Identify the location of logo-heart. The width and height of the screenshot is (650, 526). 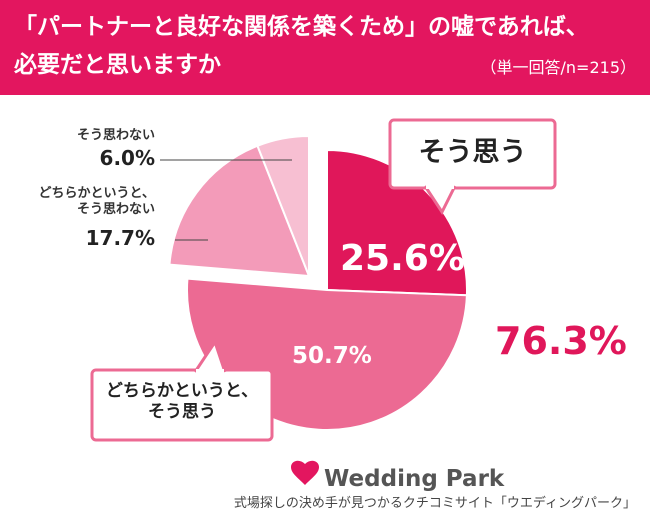
(305, 472).